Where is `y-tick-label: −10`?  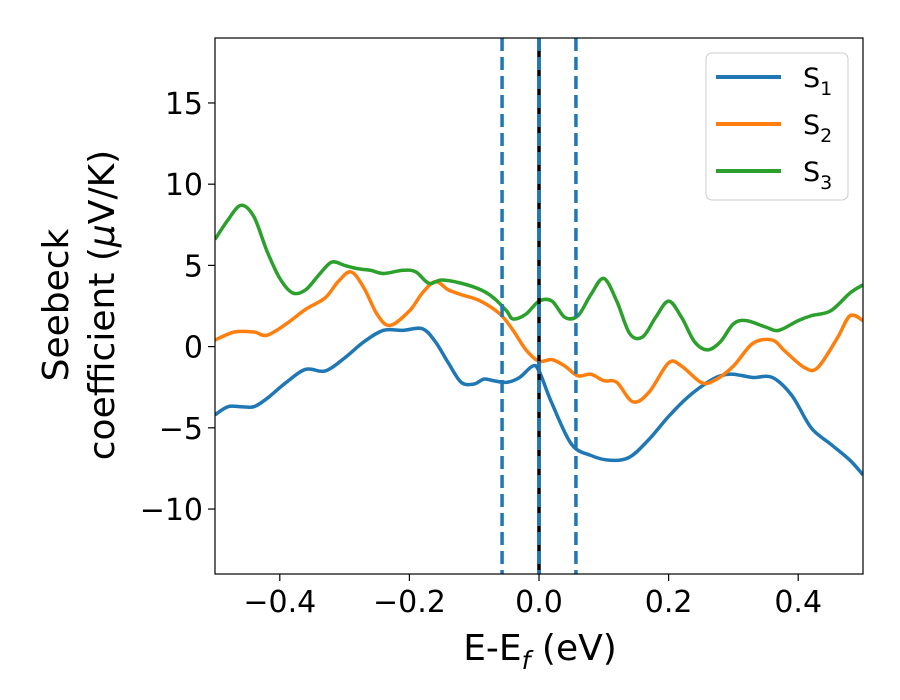
y-tick-label: −10 is located at coordinates (171, 510).